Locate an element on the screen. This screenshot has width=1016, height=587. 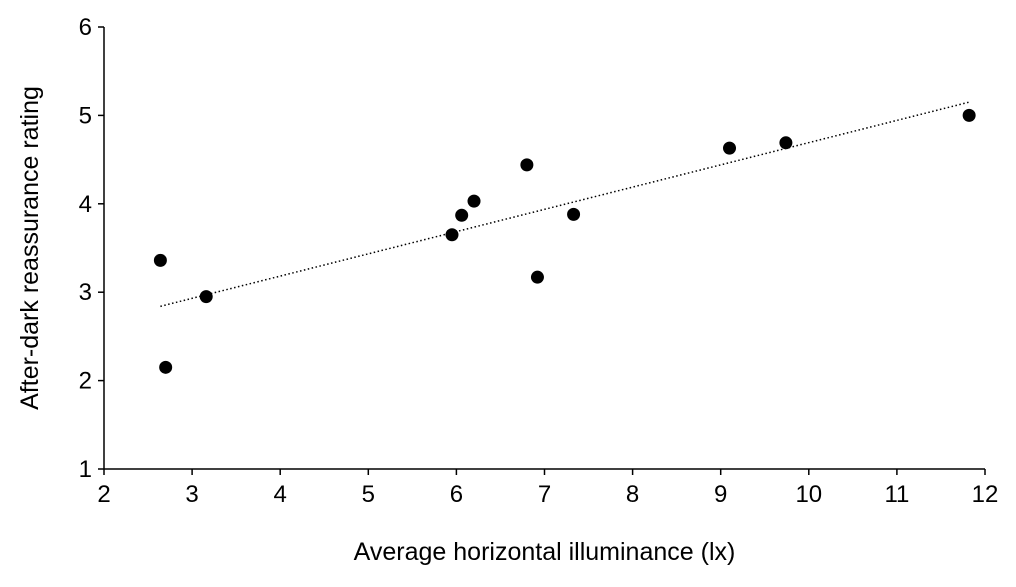
x-tick-label: 11 is located at coordinates (896, 494).